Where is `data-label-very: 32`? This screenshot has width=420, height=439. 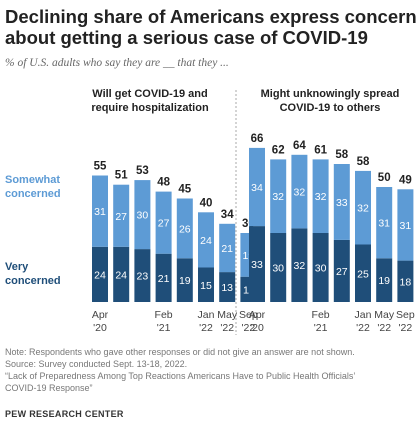
data-label-very: 32 is located at coordinates (300, 266).